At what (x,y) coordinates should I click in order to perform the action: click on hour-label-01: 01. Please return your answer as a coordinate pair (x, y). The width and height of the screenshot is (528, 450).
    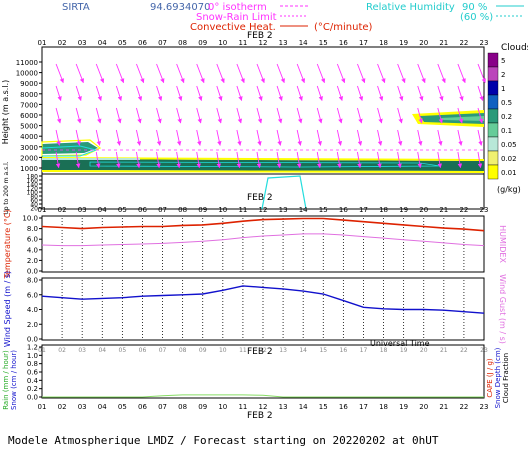
    Looking at the image, I should click on (42, 43).